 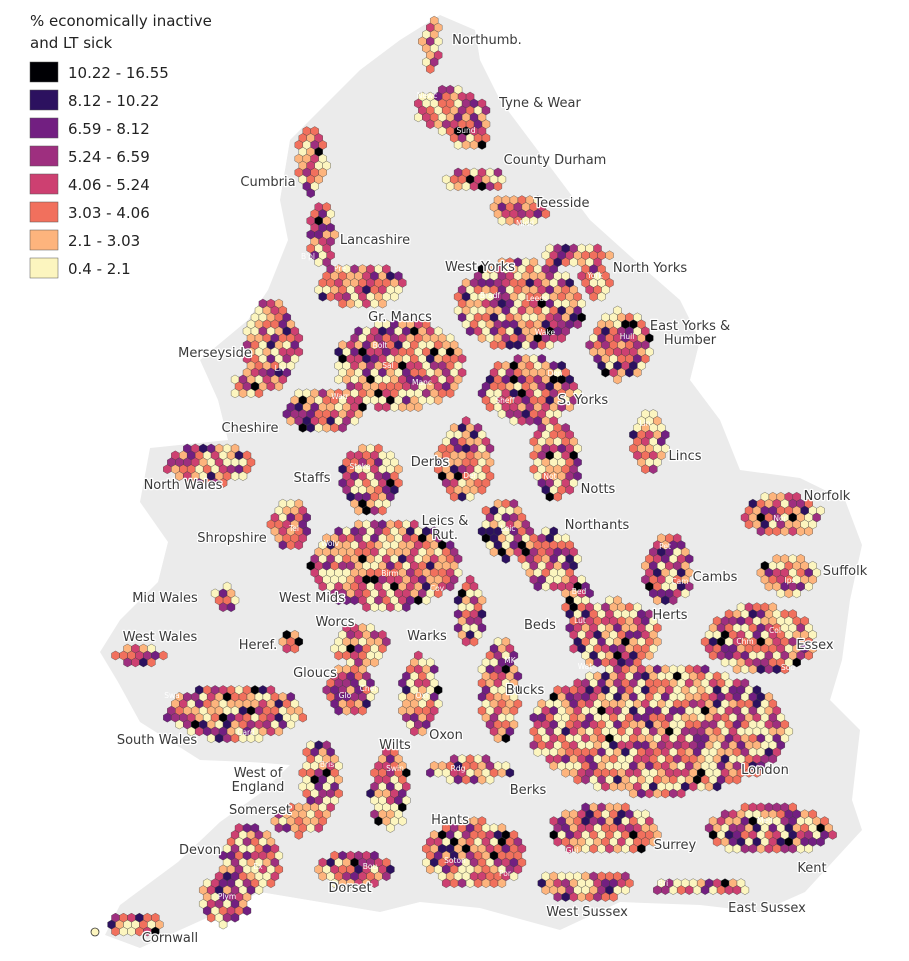 What do you see at coordinates (684, 456) in the screenshot?
I see `region-label: Lincs` at bounding box center [684, 456].